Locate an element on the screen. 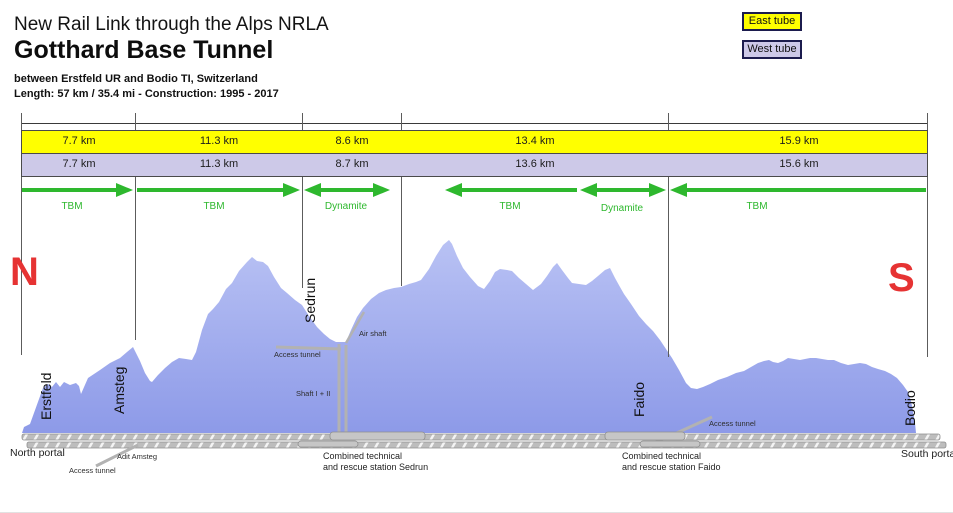 Image resolution: width=953 pixels, height=513 pixels. adit-amsteg-line is located at coordinates (117, 455).